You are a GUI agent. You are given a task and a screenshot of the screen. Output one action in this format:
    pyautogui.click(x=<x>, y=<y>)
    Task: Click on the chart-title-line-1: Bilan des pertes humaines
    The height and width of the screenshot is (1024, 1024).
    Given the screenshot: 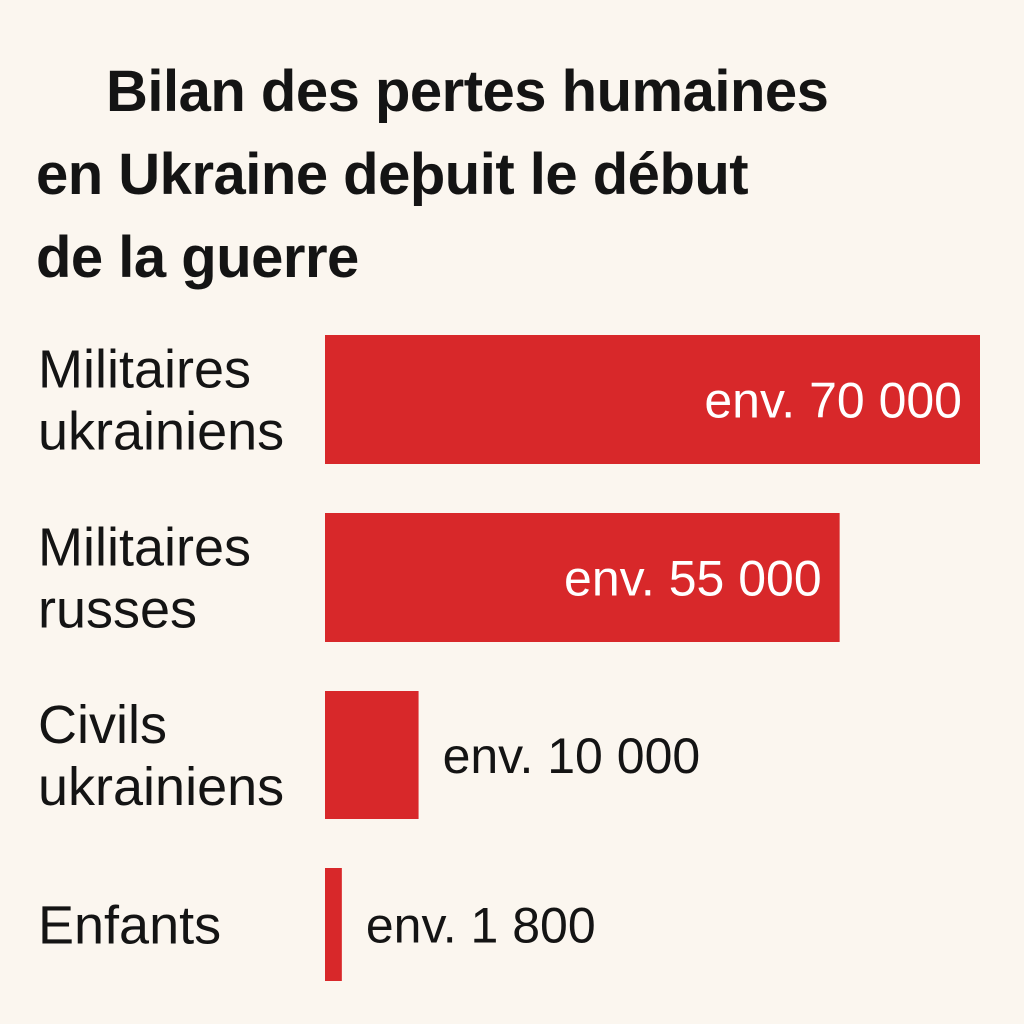 What is the action you would take?
    pyautogui.click(x=467, y=91)
    